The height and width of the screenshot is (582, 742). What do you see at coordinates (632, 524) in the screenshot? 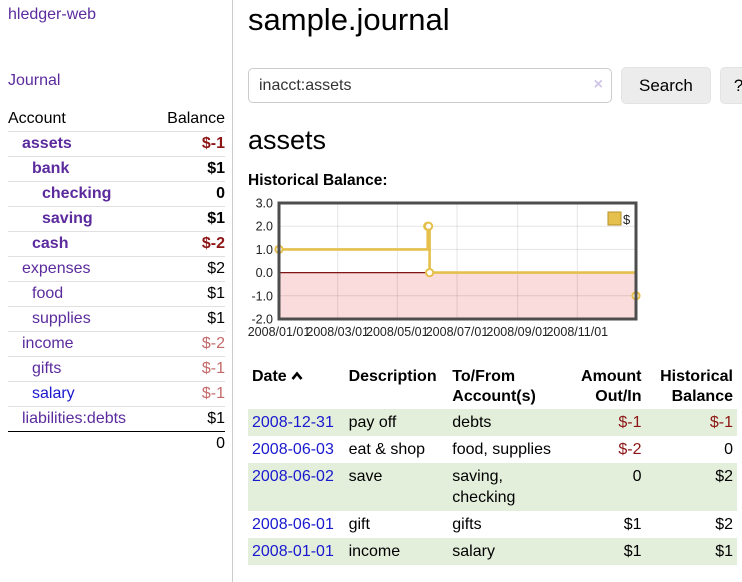
I see `register-amount: $1` at bounding box center [632, 524].